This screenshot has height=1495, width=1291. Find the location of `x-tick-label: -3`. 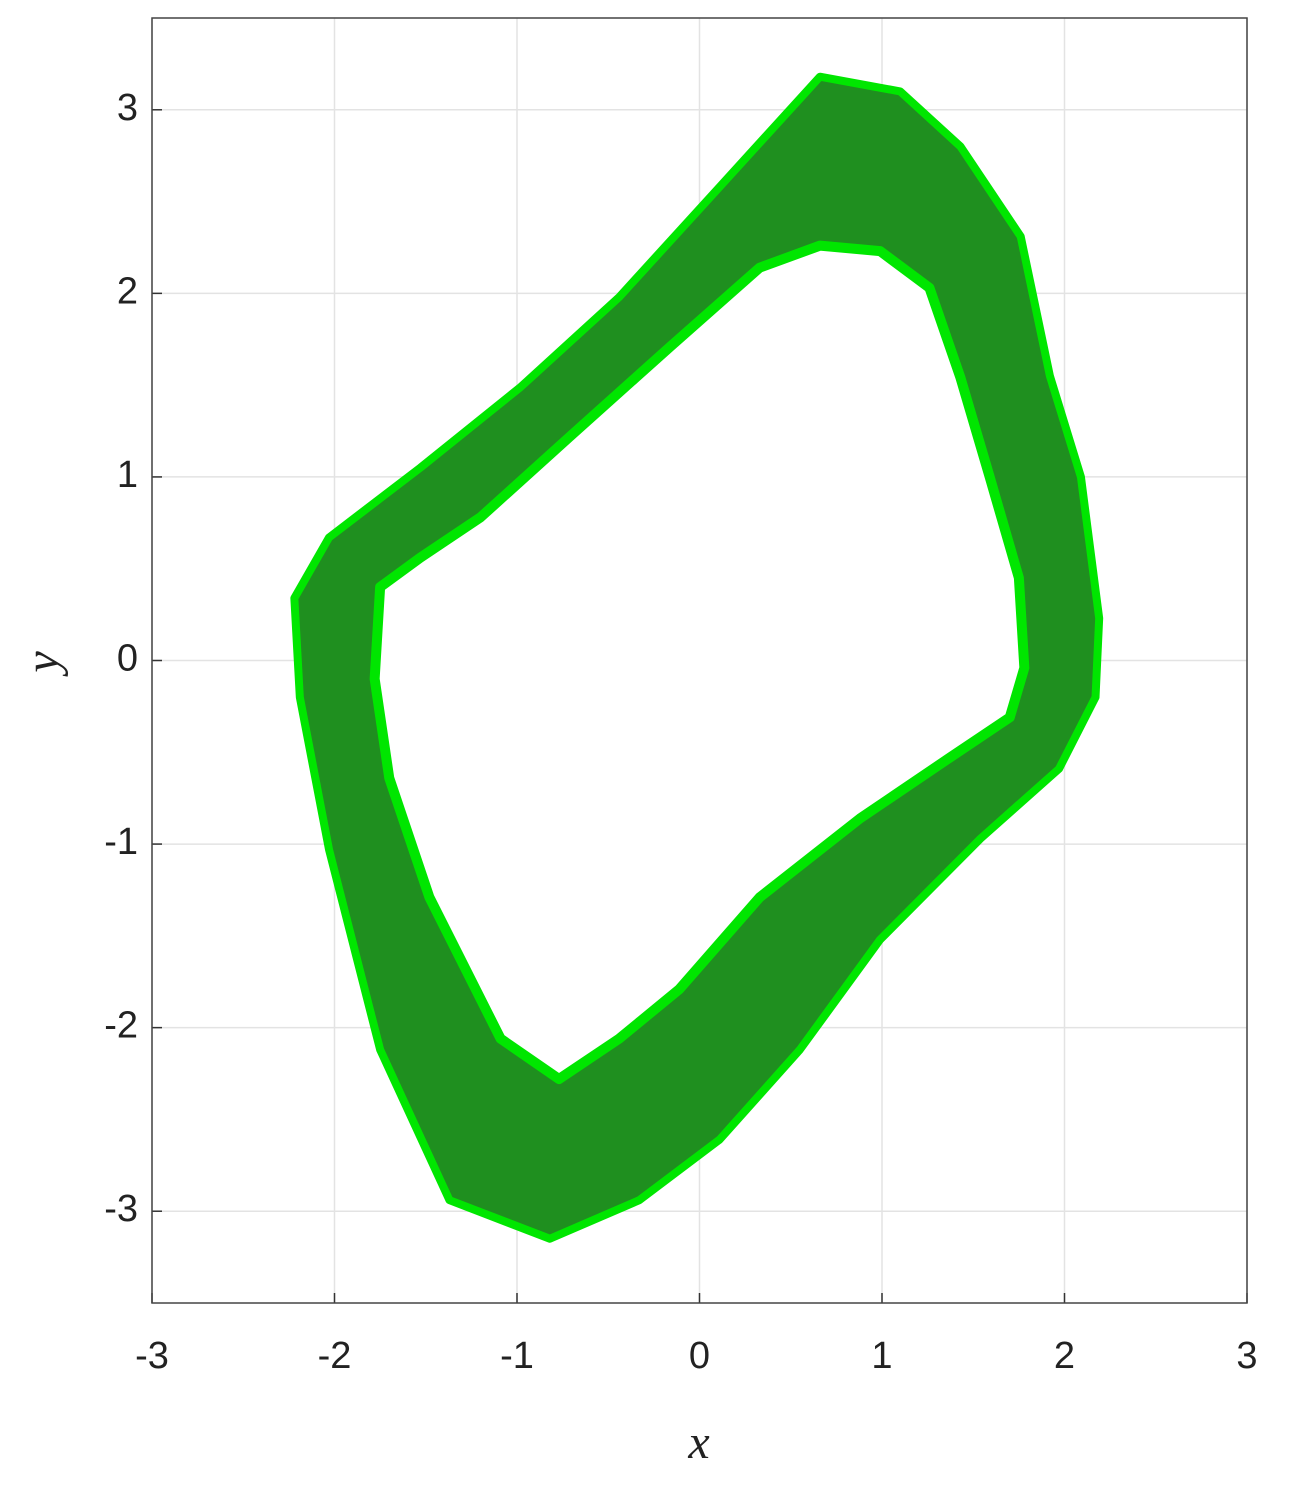

x-tick-label: -3 is located at coordinates (152, 1356).